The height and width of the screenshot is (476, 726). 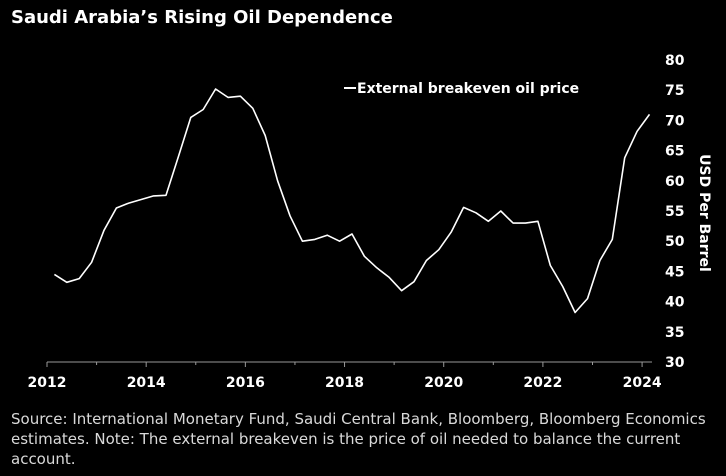 What do you see at coordinates (47, 383) in the screenshot?
I see `x-tick-label: 2012` at bounding box center [47, 383].